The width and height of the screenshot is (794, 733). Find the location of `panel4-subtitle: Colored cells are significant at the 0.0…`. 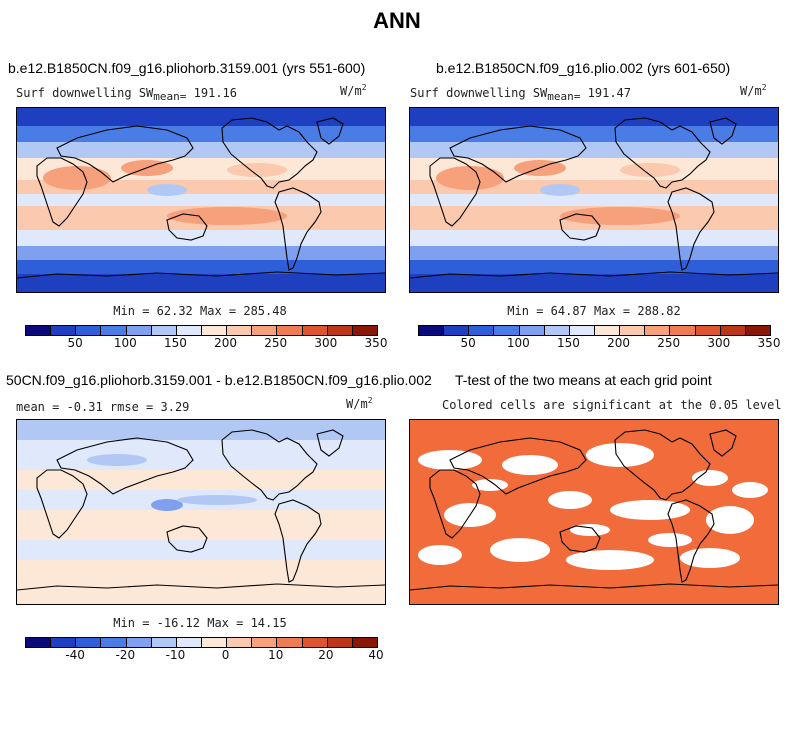

panel4-subtitle: Colored cells are significant at the 0.0… is located at coordinates (612, 405).